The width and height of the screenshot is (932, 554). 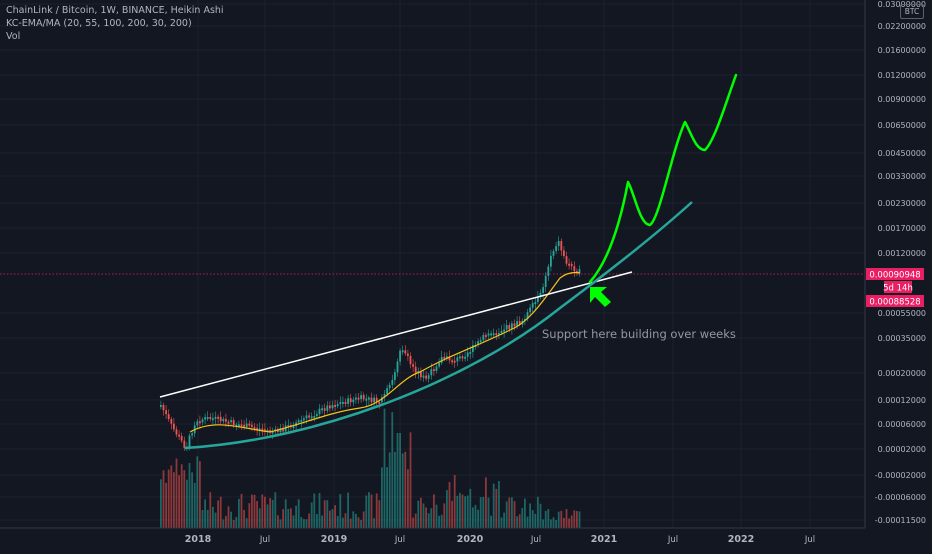 What do you see at coordinates (500, 539) in the screenshot?
I see `time-axis: 2018 Jul 2019 Jul 2020 Jul 2021 Jul 2022 Jul` at bounding box center [500, 539].